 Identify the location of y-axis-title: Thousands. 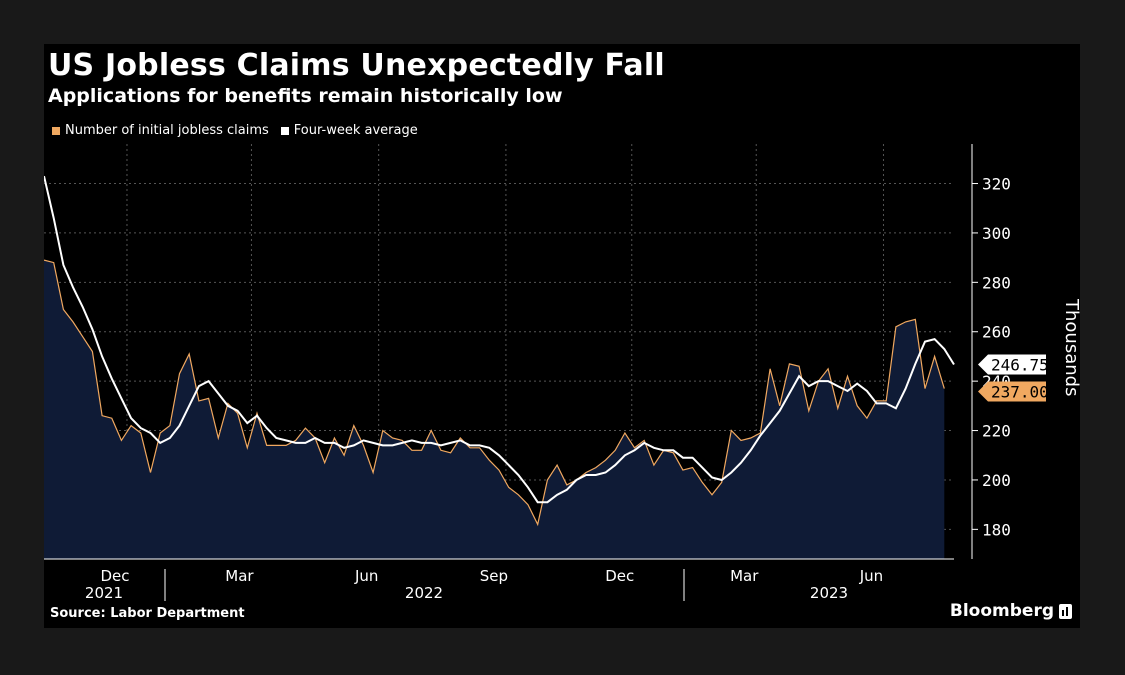
(1070, 347).